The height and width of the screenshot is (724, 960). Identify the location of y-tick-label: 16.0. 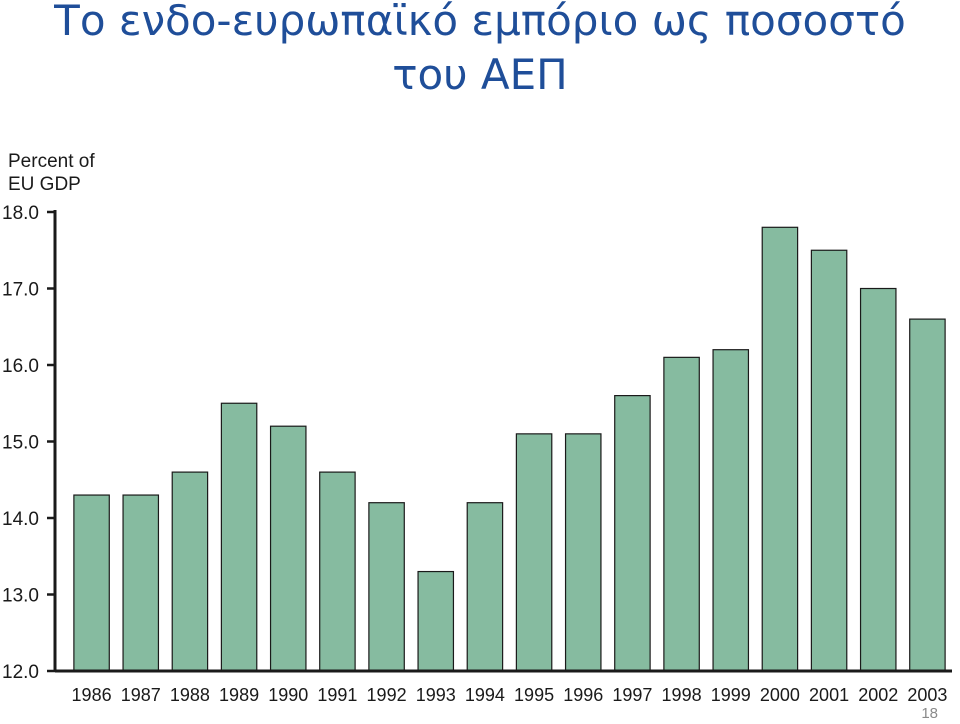
(20, 366).